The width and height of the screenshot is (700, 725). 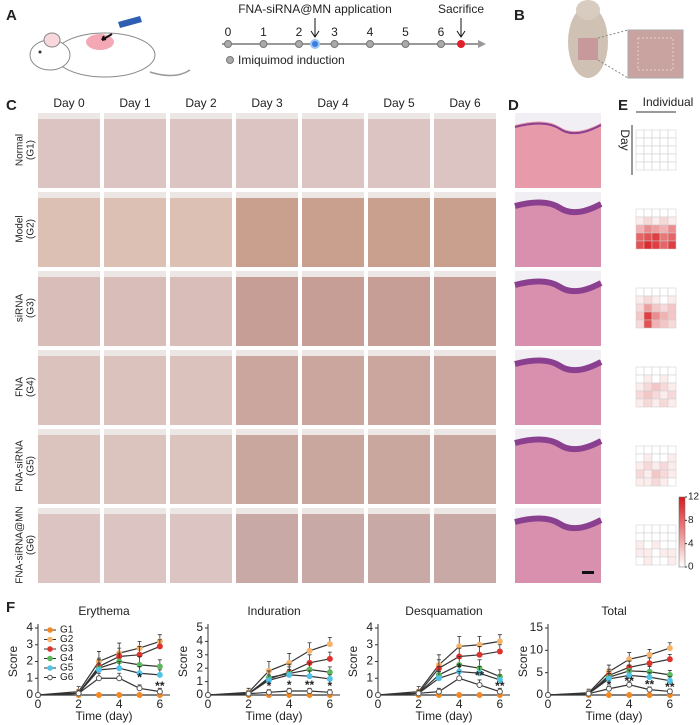 I want to click on sacrifice-dot, so click(x=461, y=44).